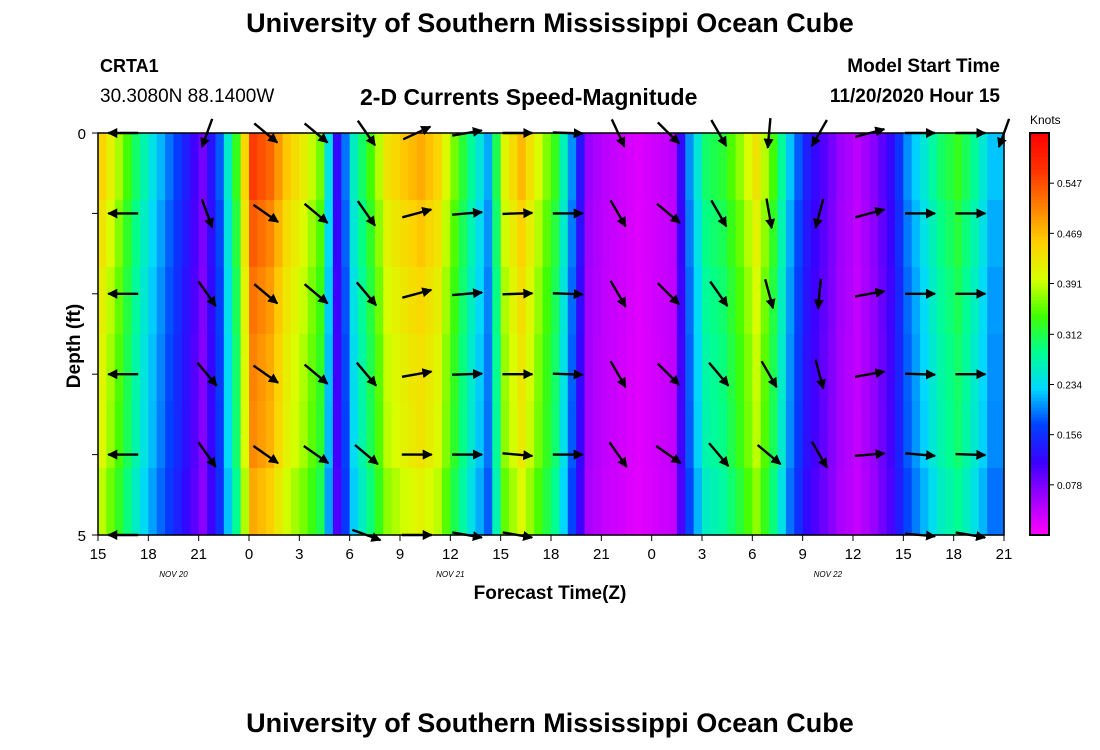  Describe the element at coordinates (601, 554) in the screenshot. I see `x-tick-label: 21` at that location.